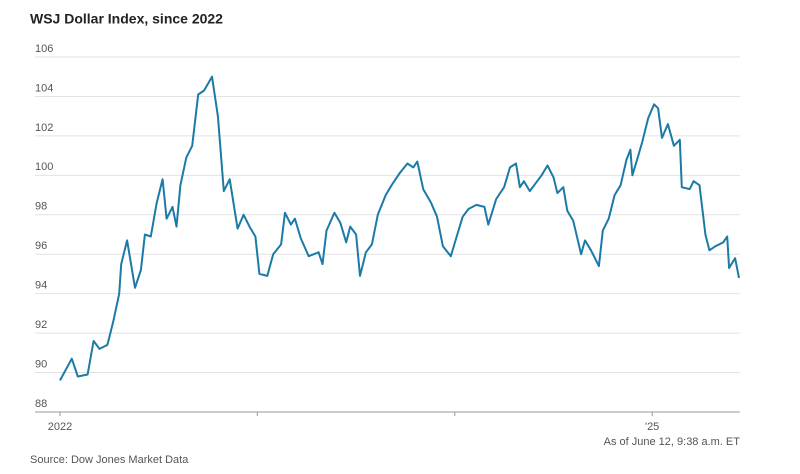 This screenshot has width=800, height=474. I want to click on y-tick-label: 106, so click(44, 49).